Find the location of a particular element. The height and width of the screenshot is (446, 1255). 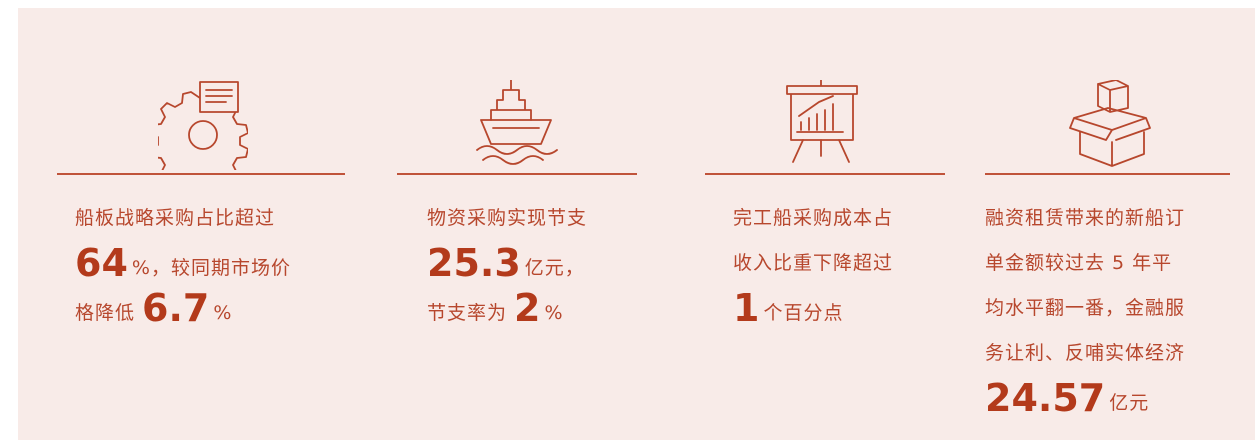

text-line: 24.57 亿元 is located at coordinates (1085, 398).